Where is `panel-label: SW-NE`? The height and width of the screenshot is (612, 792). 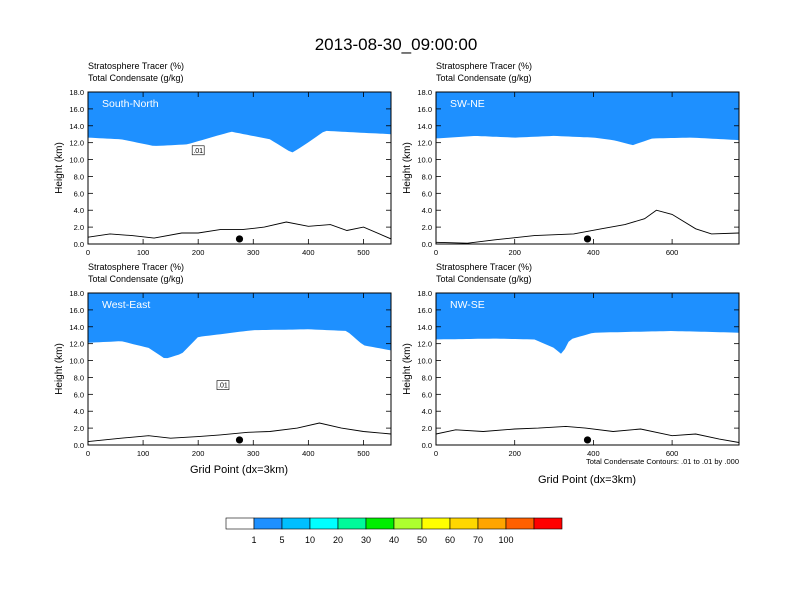
panel-label: SW-NE is located at coordinates (467, 104).